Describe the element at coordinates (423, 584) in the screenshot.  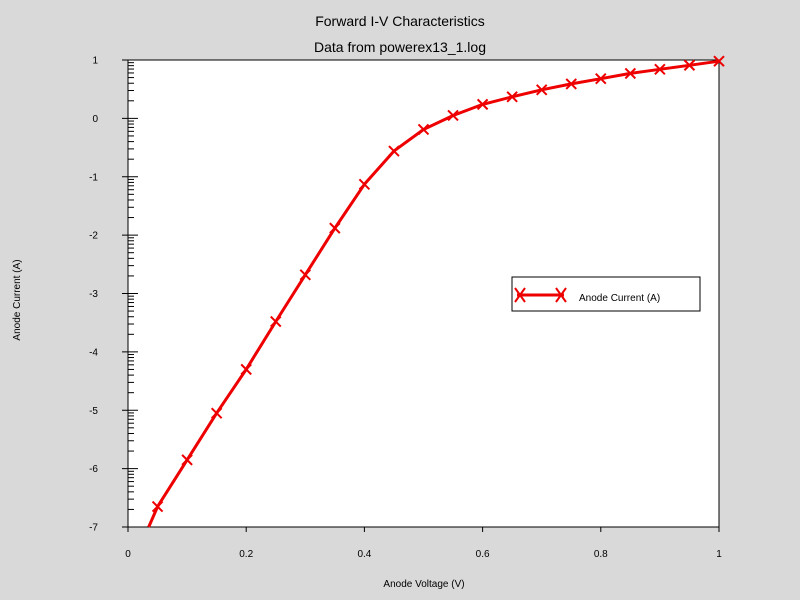
I see `x-axis-label: Anode Voltage (V)` at that location.